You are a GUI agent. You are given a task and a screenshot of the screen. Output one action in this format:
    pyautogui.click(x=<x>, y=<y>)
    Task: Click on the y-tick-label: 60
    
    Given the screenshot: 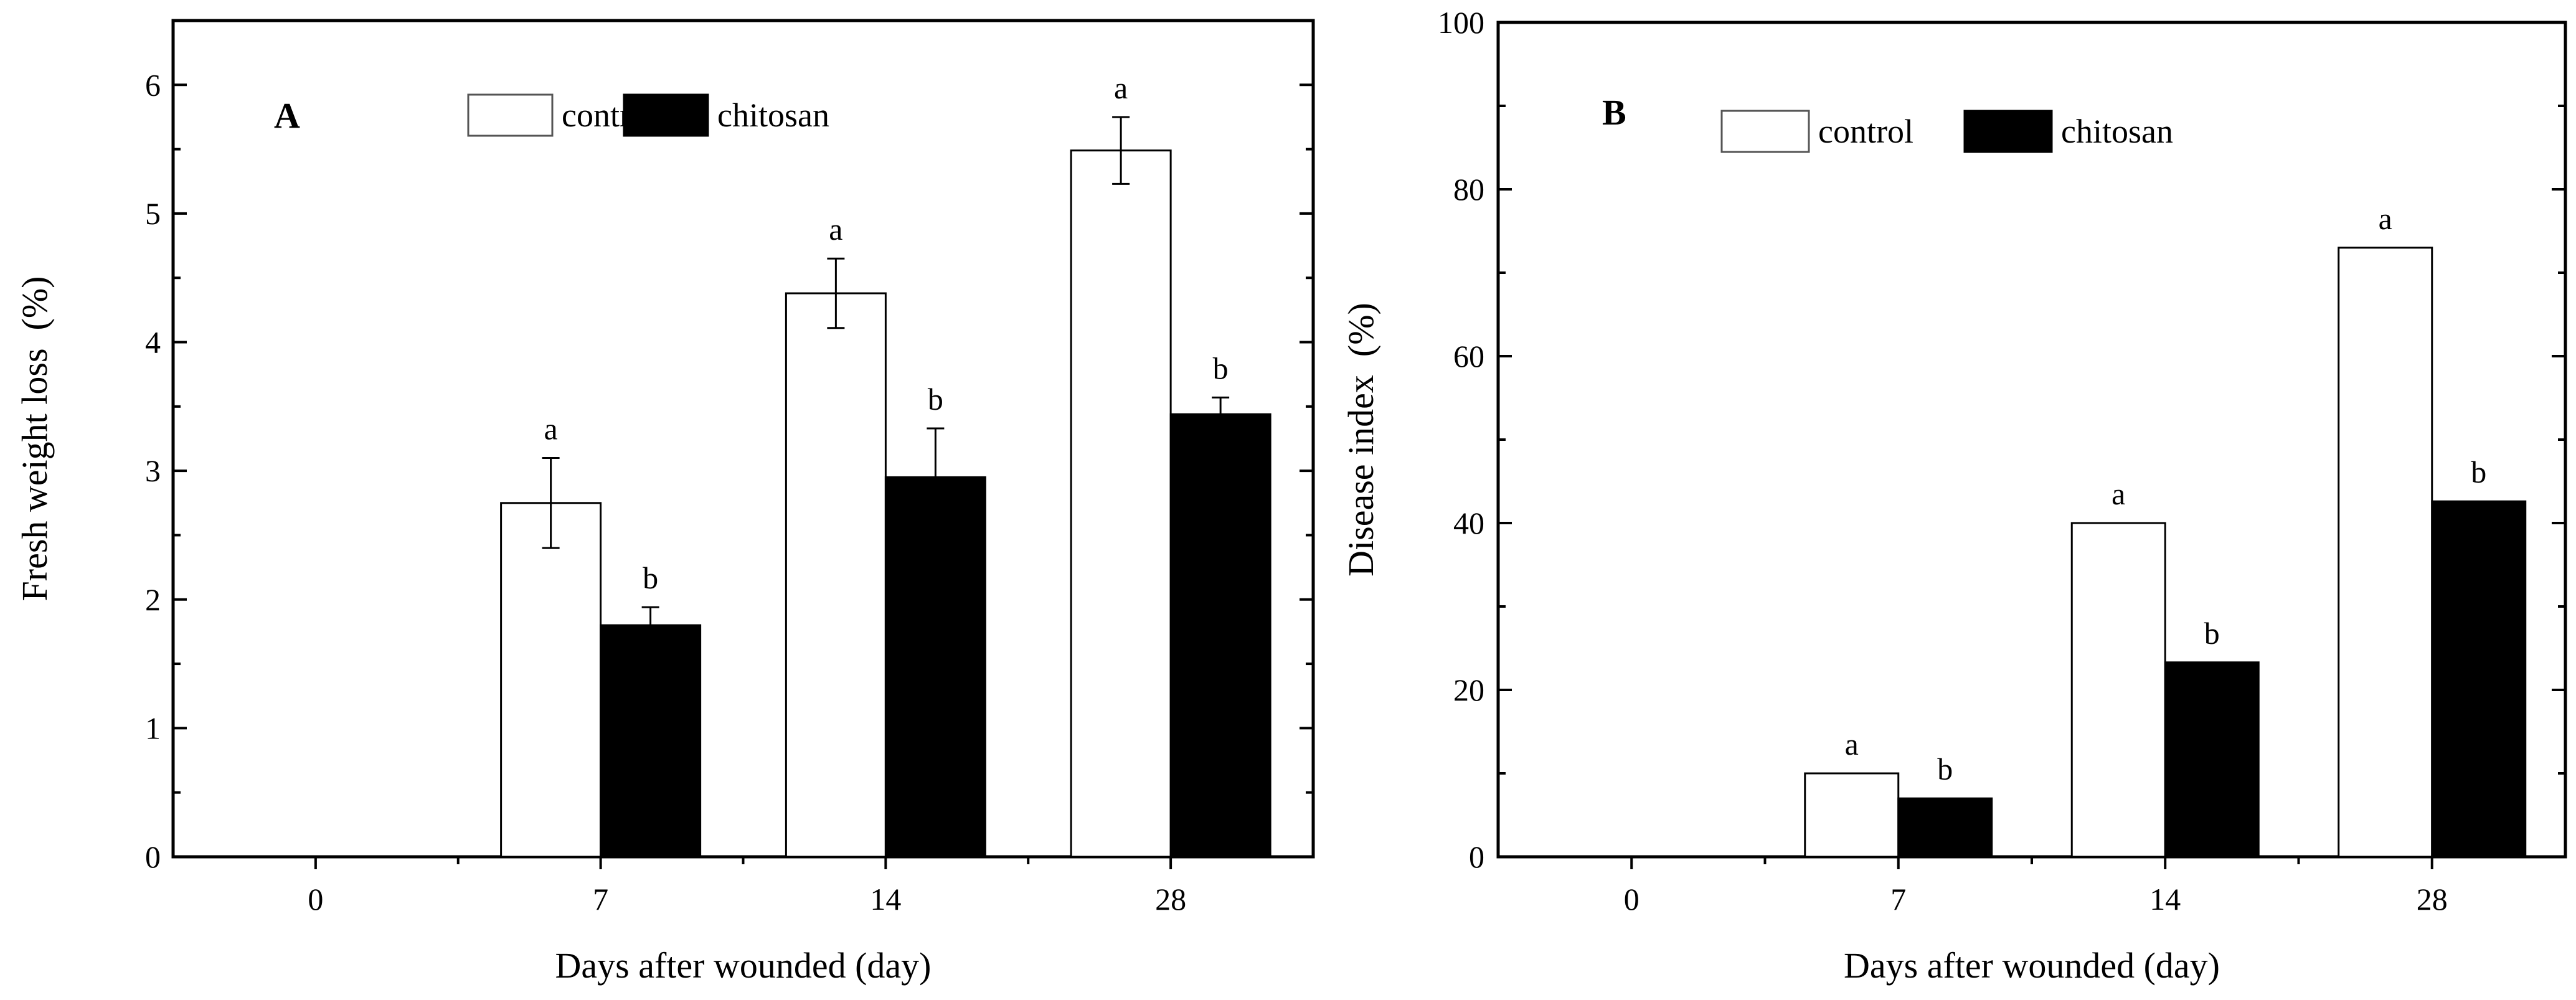 What is the action you would take?
    pyautogui.click(x=1468, y=356)
    